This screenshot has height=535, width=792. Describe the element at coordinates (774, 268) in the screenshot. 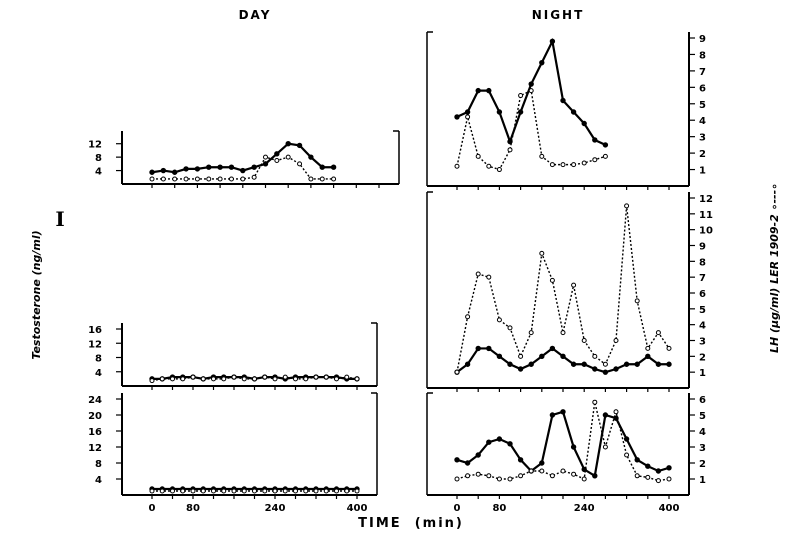

I see `right-y-axis-label: LH (µg/ml) LER 1909-2 ∘---∘` at that location.